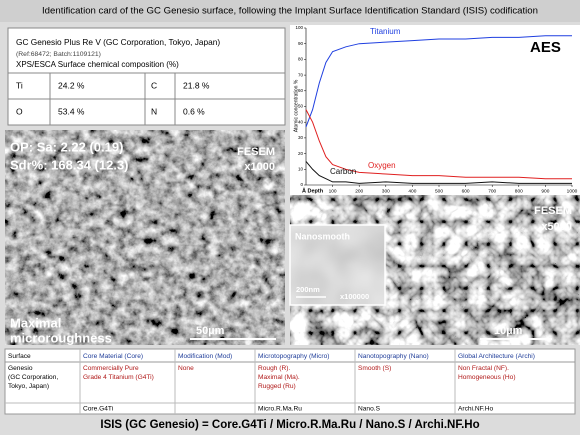  Describe the element at coordinates (301, 137) in the screenshot. I see `y-tick-label: 30` at that location.